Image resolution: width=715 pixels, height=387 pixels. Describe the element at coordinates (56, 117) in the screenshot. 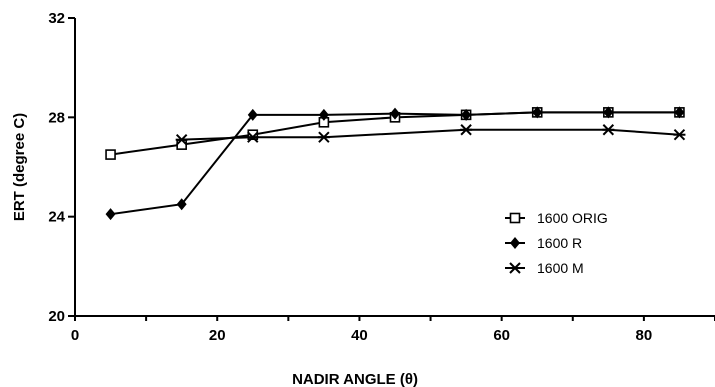

I see `y-tick-label: 28` at that location.